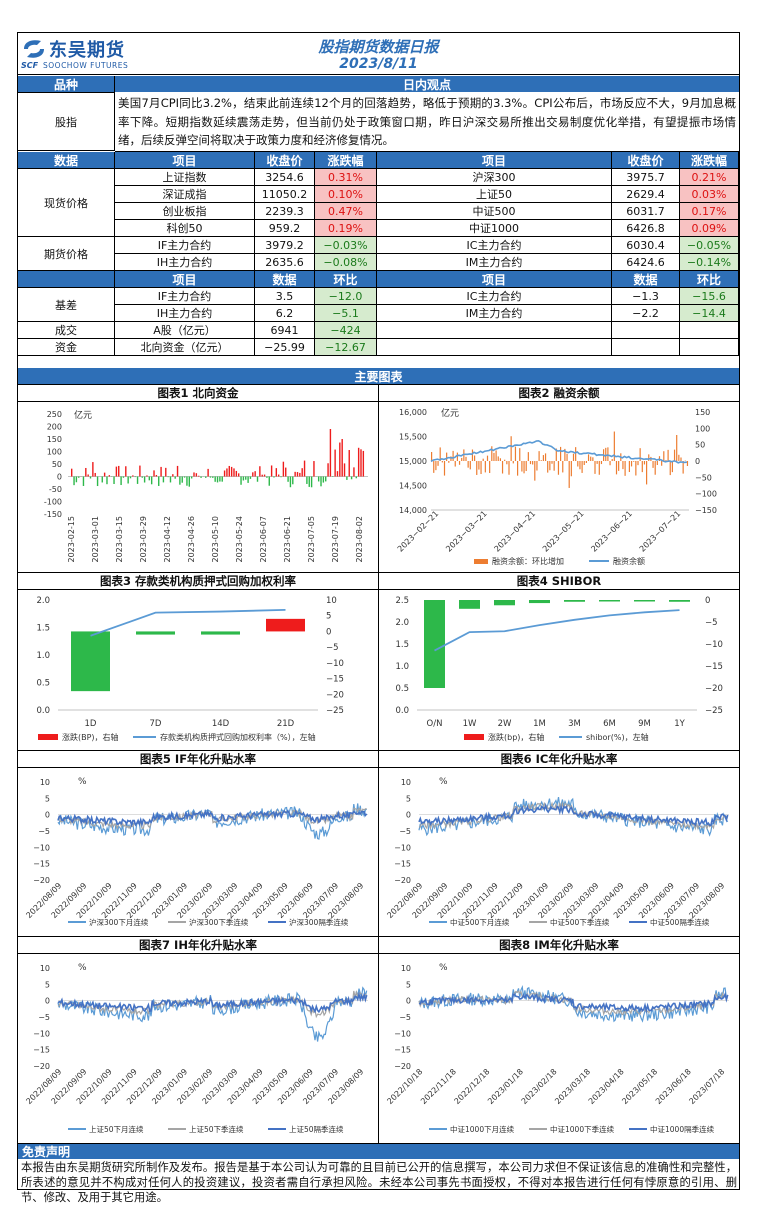  Describe the element at coordinates (185, 245) in the screenshot. I see `futures-cell: IF主力合约` at that location.